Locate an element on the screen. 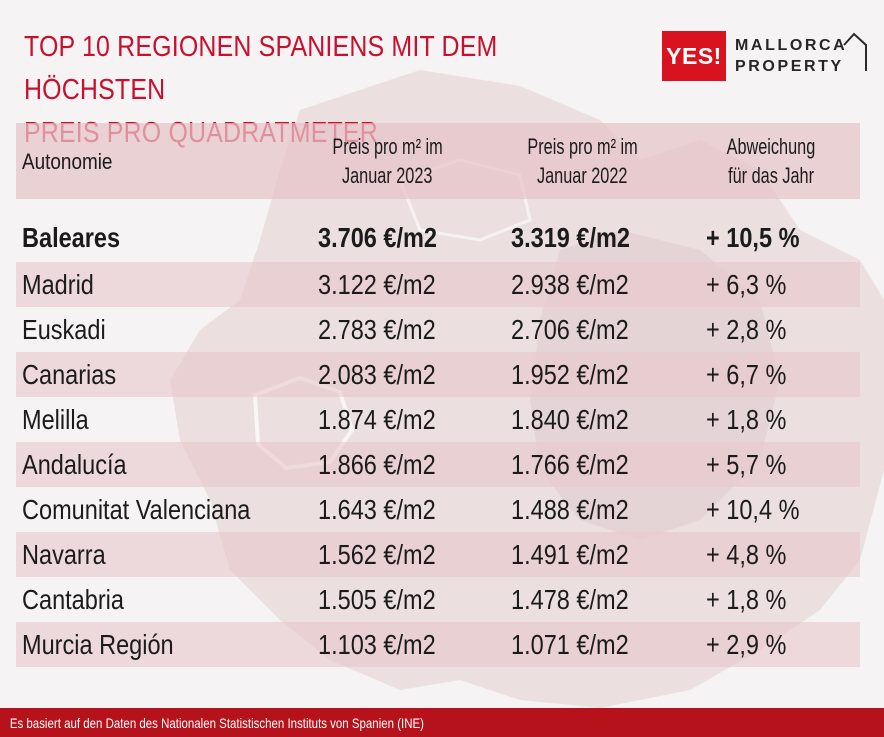  region-cell: Madrid is located at coordinates (58, 284).